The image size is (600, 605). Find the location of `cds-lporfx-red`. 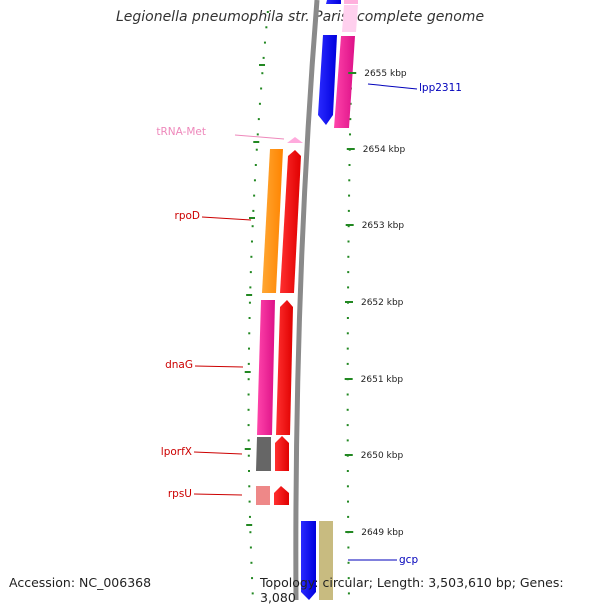

cds-lporfx-red is located at coordinates (282, 453).